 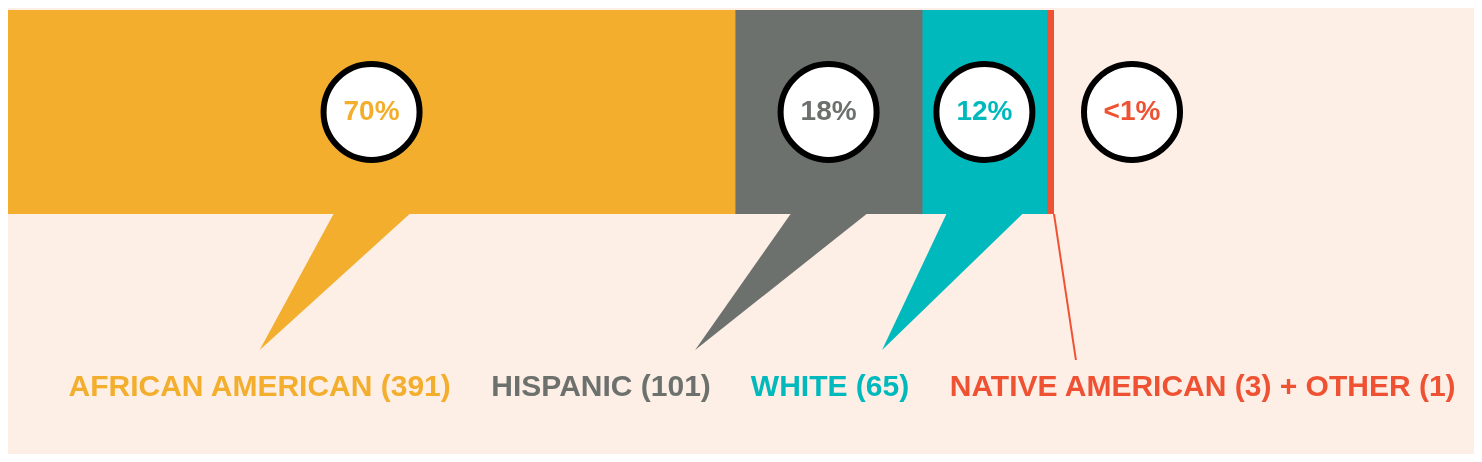 I want to click on text: WHITE (65), so click(x=830, y=385).